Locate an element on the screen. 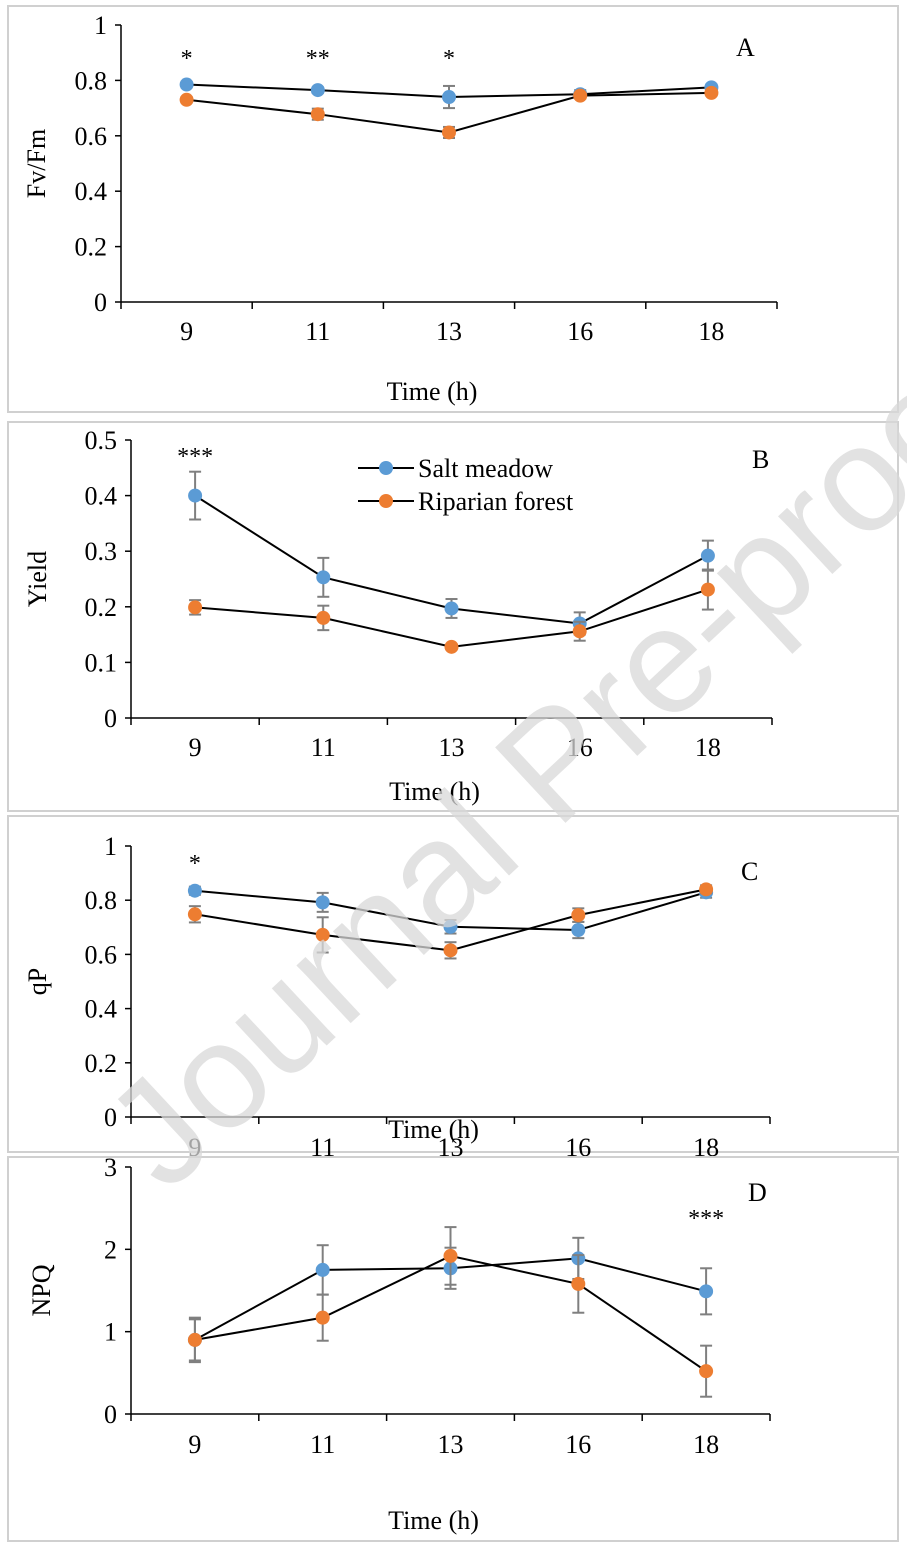 Image resolution: width=907 pixels, height=1544 pixels. y-tick-label: 0.5 is located at coordinates (101, 440).